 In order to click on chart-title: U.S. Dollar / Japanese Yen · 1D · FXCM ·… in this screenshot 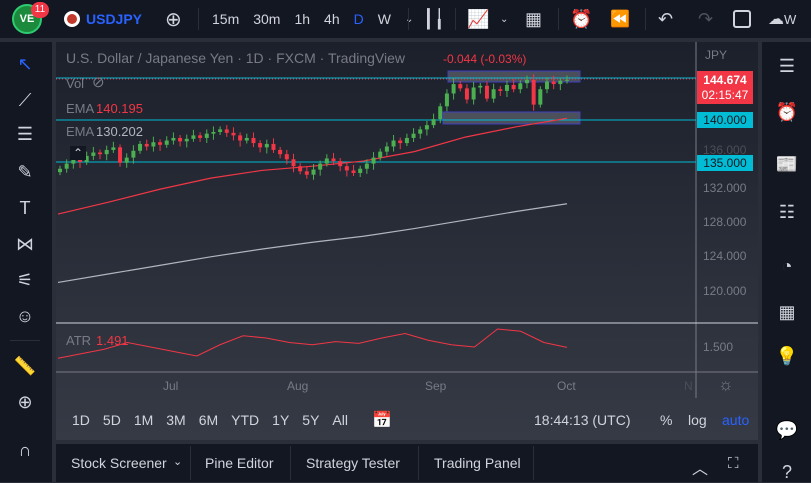, I will do `click(236, 58)`.